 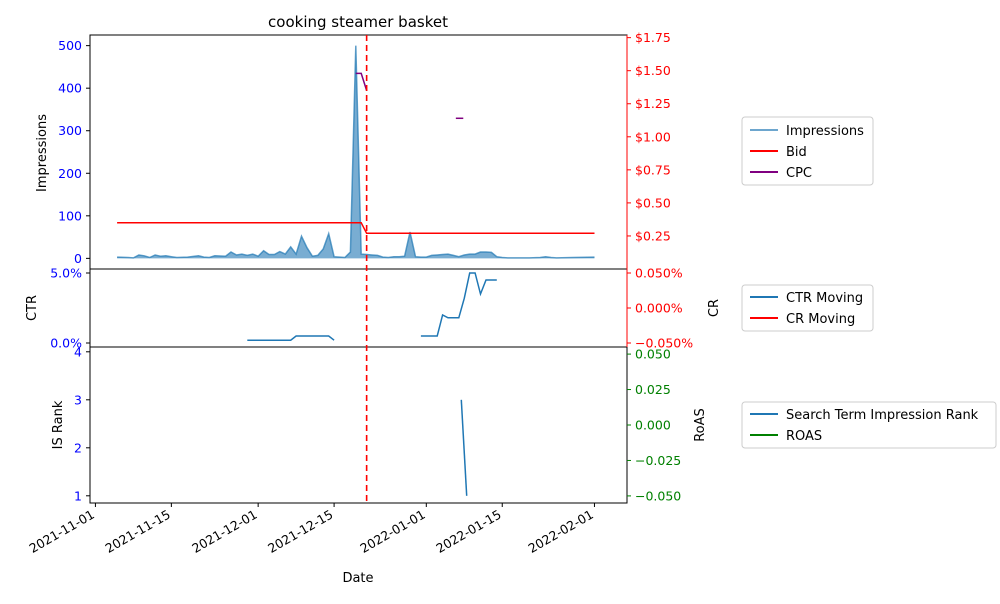 I want to click on roas-axis-tick-label-3: 0.025, so click(x=653, y=389).